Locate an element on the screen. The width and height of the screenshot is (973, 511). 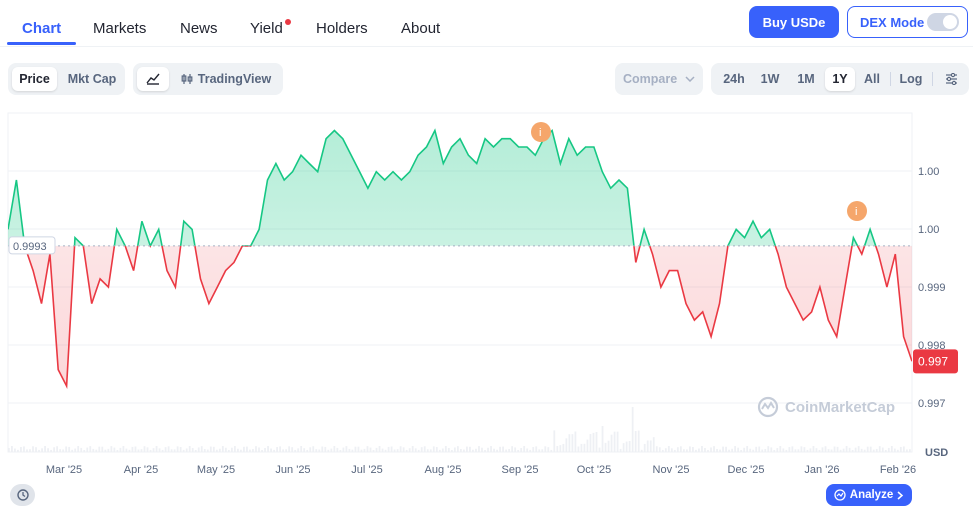
range-24h: 24h is located at coordinates (734, 79).